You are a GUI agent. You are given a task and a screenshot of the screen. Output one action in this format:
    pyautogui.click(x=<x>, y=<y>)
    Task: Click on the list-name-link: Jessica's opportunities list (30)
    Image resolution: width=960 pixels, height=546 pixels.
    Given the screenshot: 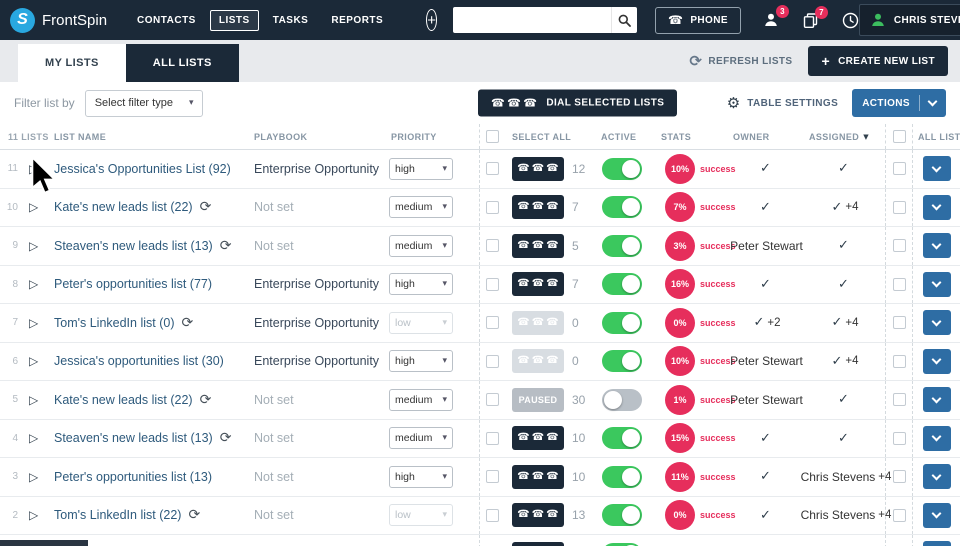 What is the action you would take?
    pyautogui.click(x=139, y=361)
    